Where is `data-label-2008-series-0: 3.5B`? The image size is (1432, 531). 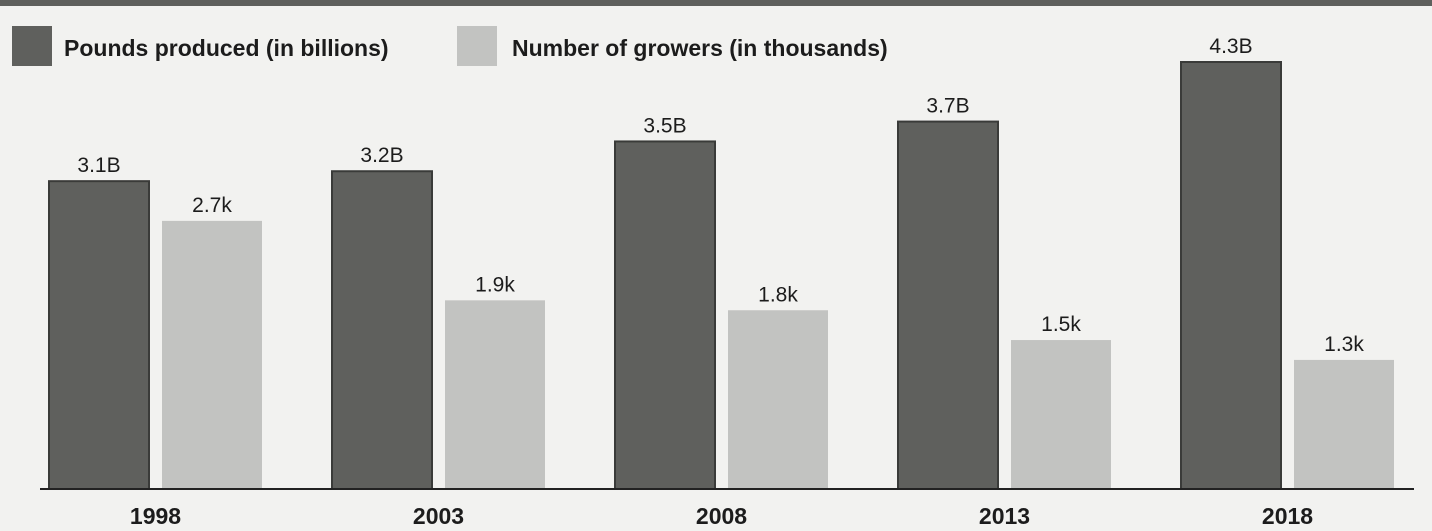 data-label-2008-series-0: 3.5B is located at coordinates (664, 125).